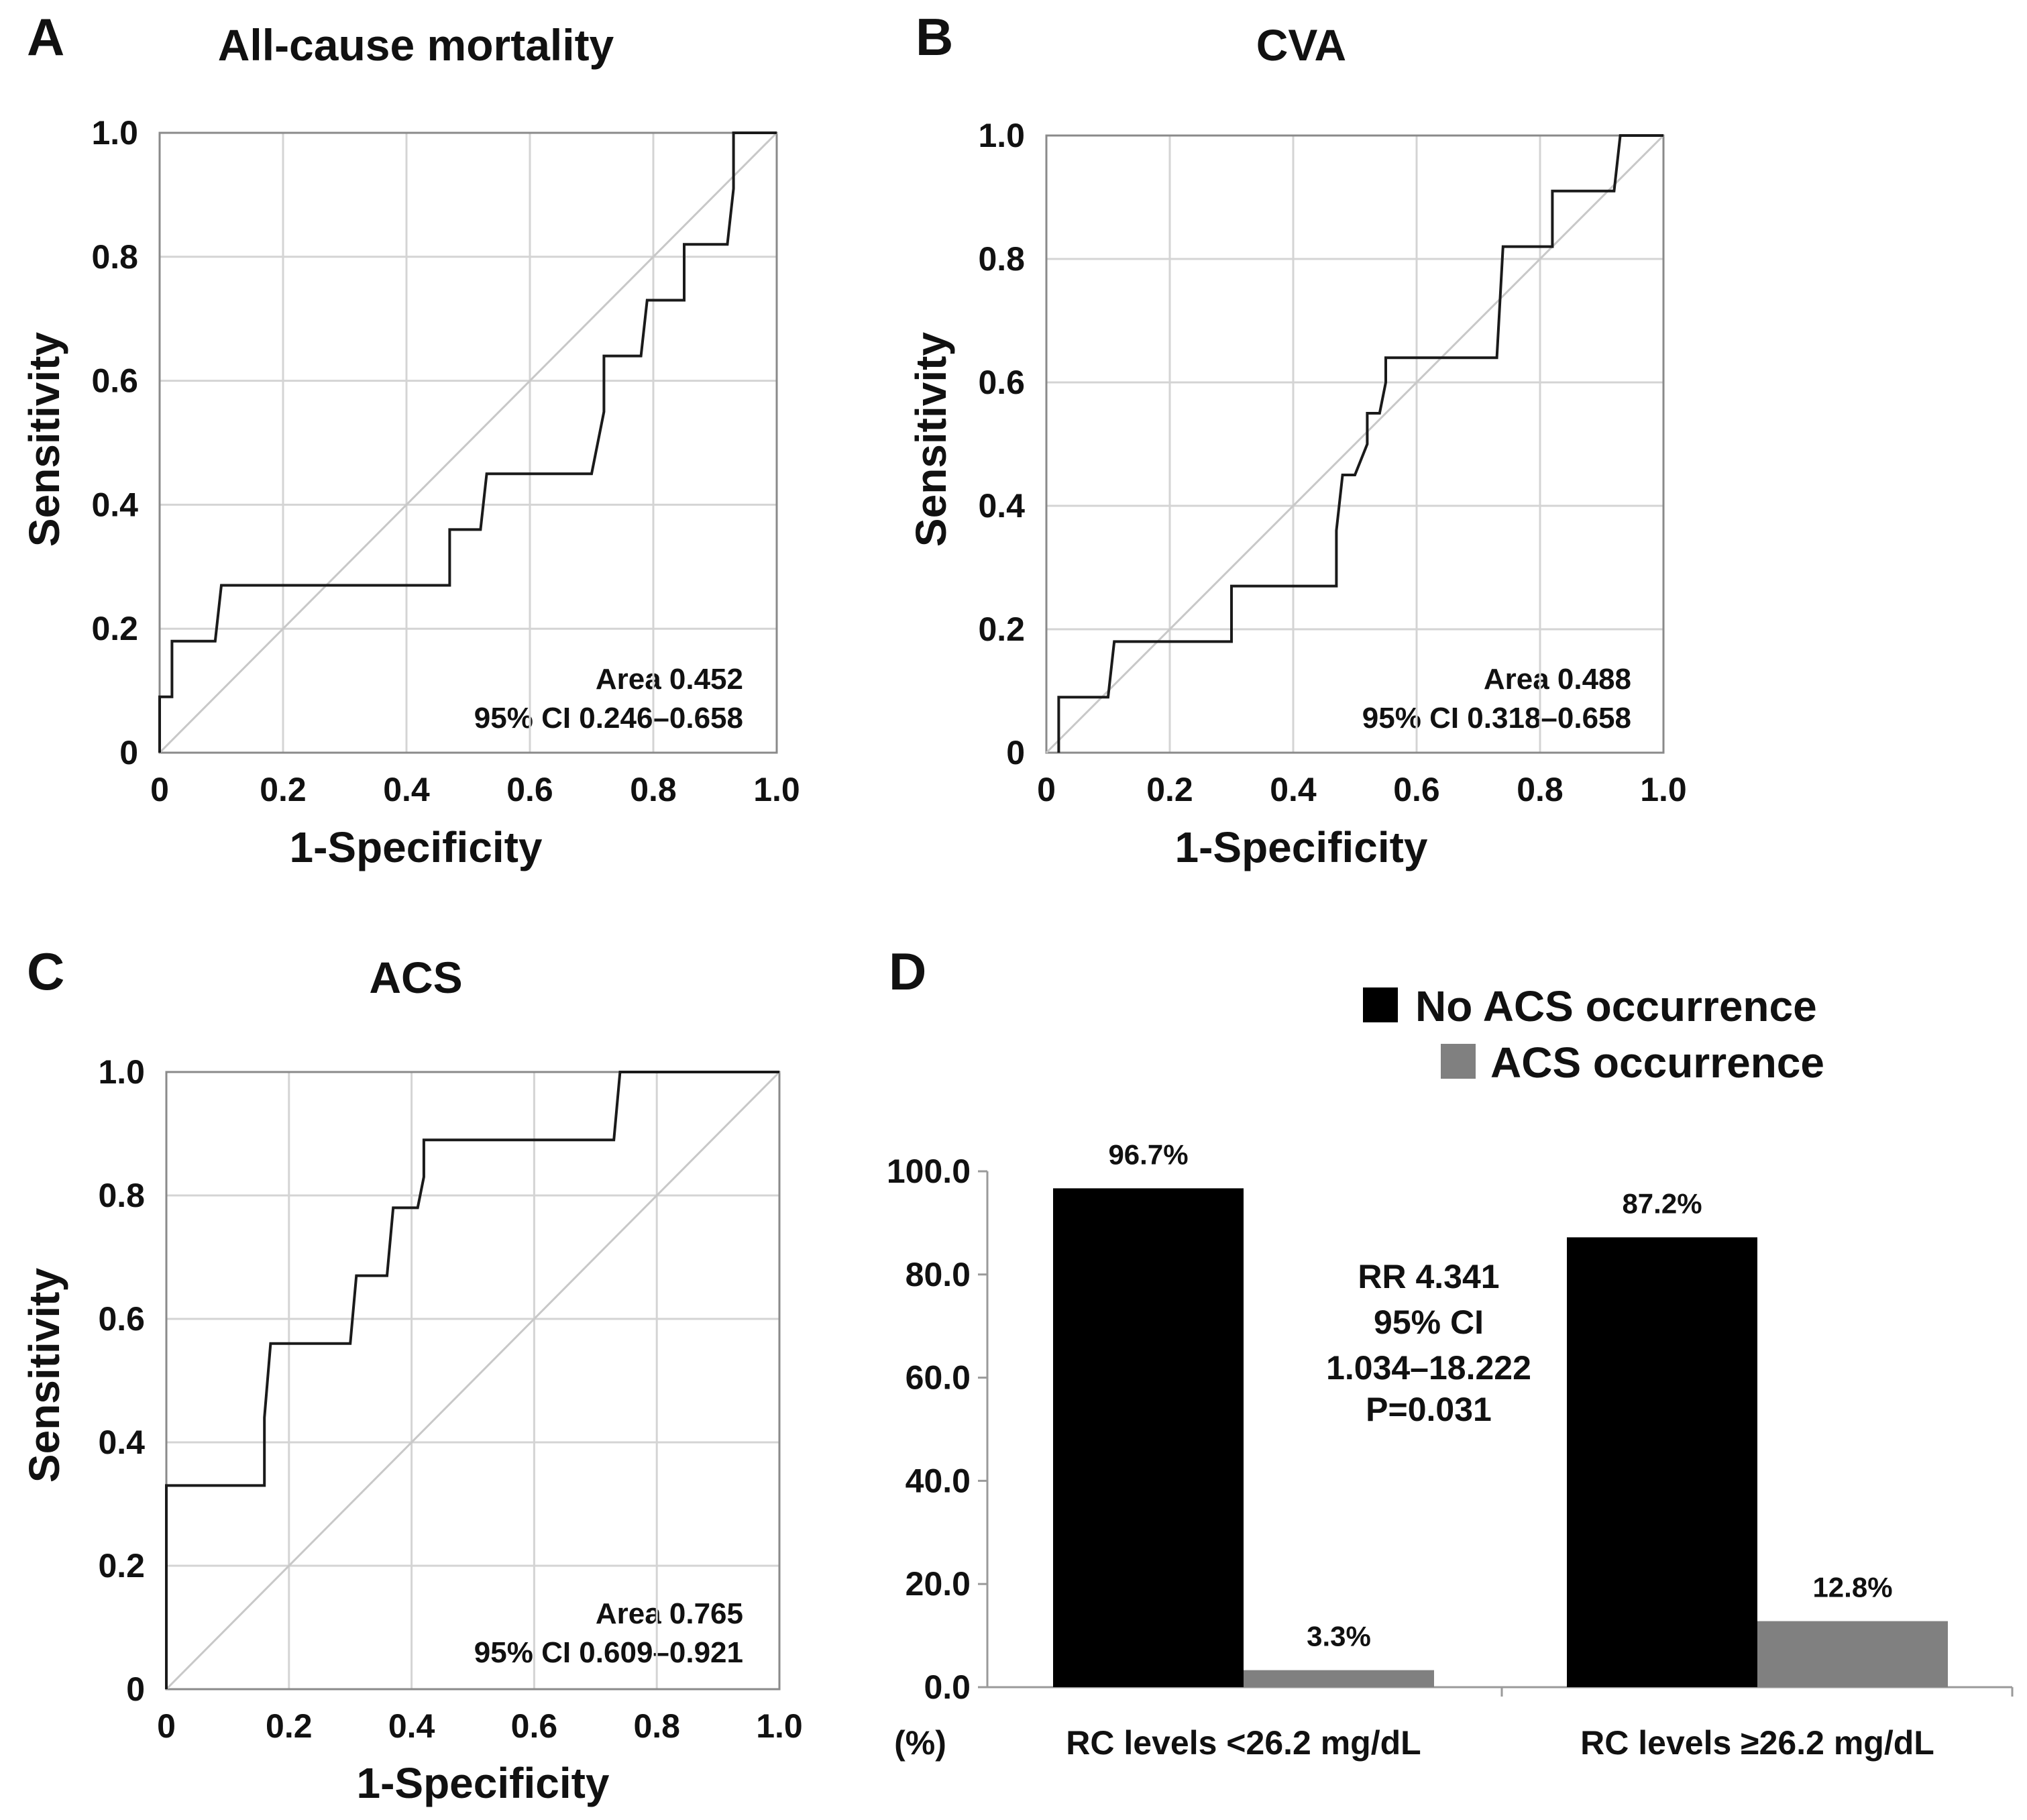  What do you see at coordinates (938, 1274) in the screenshot?
I see `y-tick-label: 80.0` at bounding box center [938, 1274].